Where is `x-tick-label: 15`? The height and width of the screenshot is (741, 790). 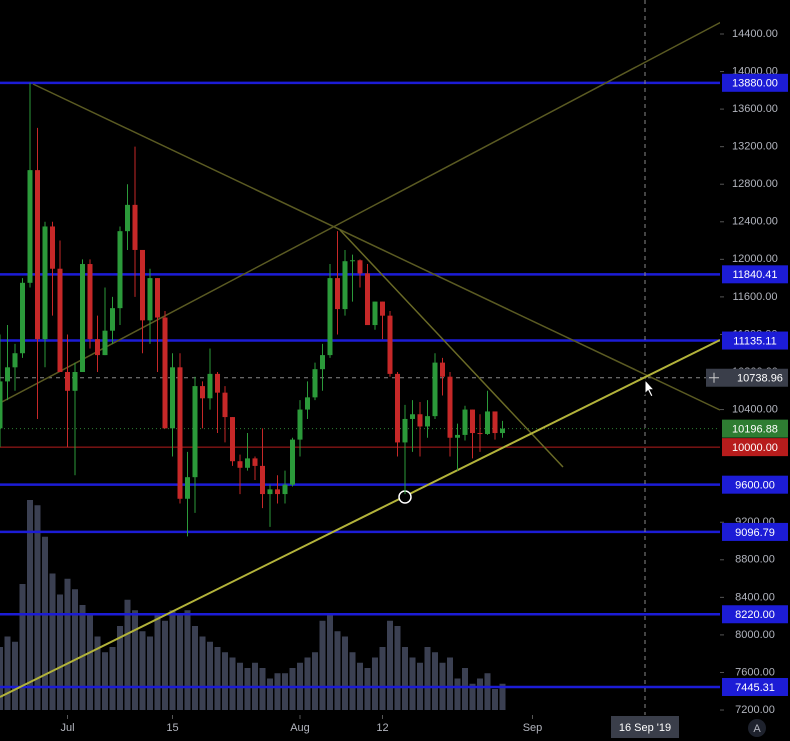
x-tick-label: 15 is located at coordinates (172, 728).